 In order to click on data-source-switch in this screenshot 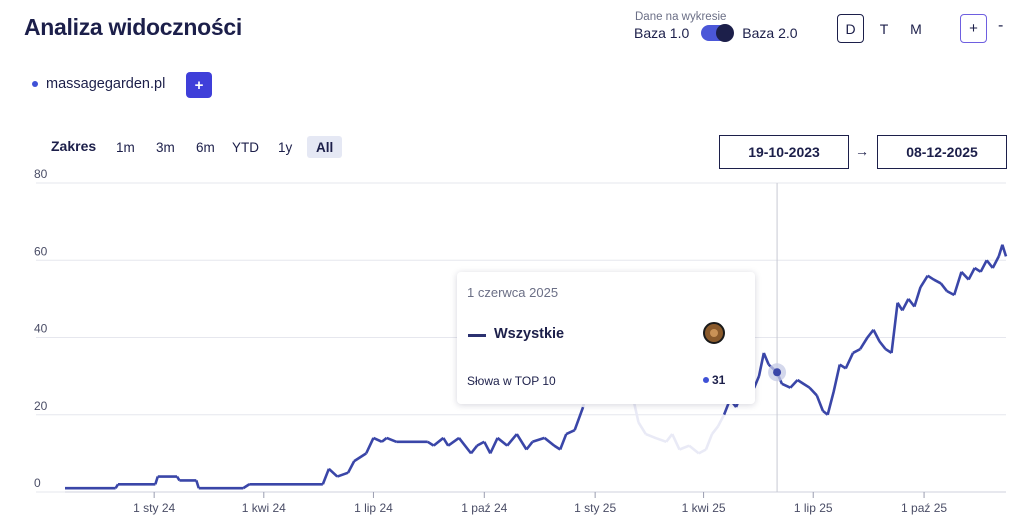, I will do `click(718, 33)`.